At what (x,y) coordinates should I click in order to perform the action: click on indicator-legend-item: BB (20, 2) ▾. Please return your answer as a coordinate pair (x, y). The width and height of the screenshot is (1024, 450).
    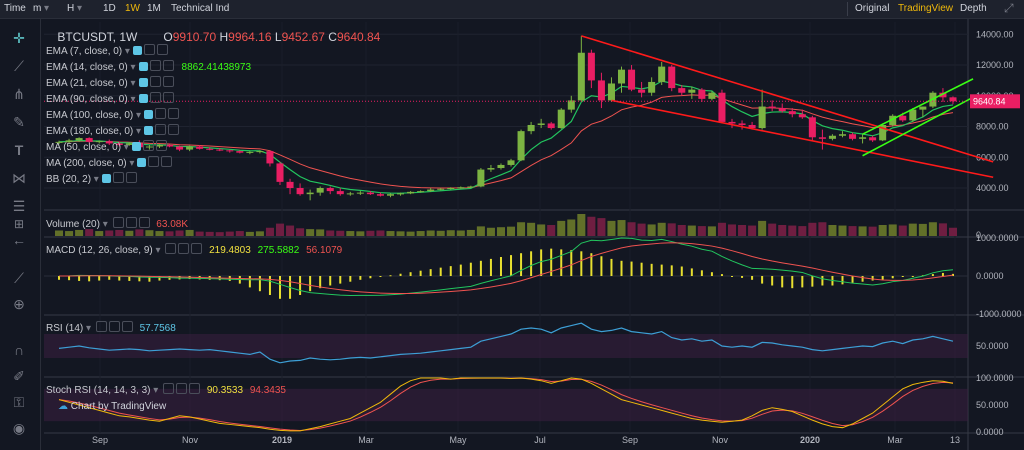
    Looking at the image, I should click on (91, 178).